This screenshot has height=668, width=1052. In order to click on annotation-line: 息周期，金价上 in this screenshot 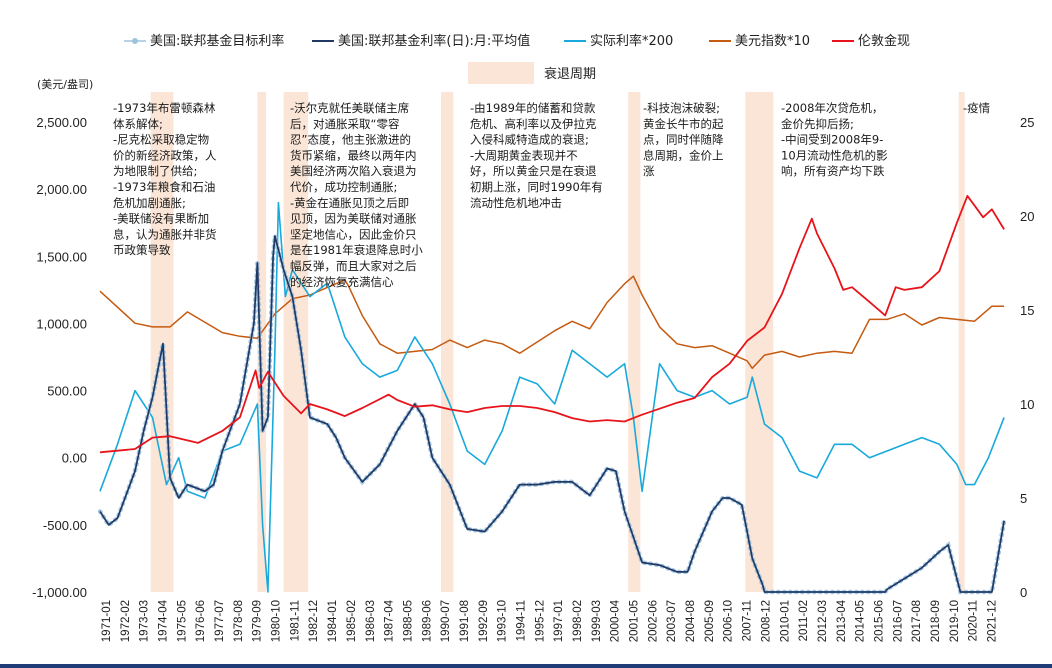, I will do `click(683, 155)`.